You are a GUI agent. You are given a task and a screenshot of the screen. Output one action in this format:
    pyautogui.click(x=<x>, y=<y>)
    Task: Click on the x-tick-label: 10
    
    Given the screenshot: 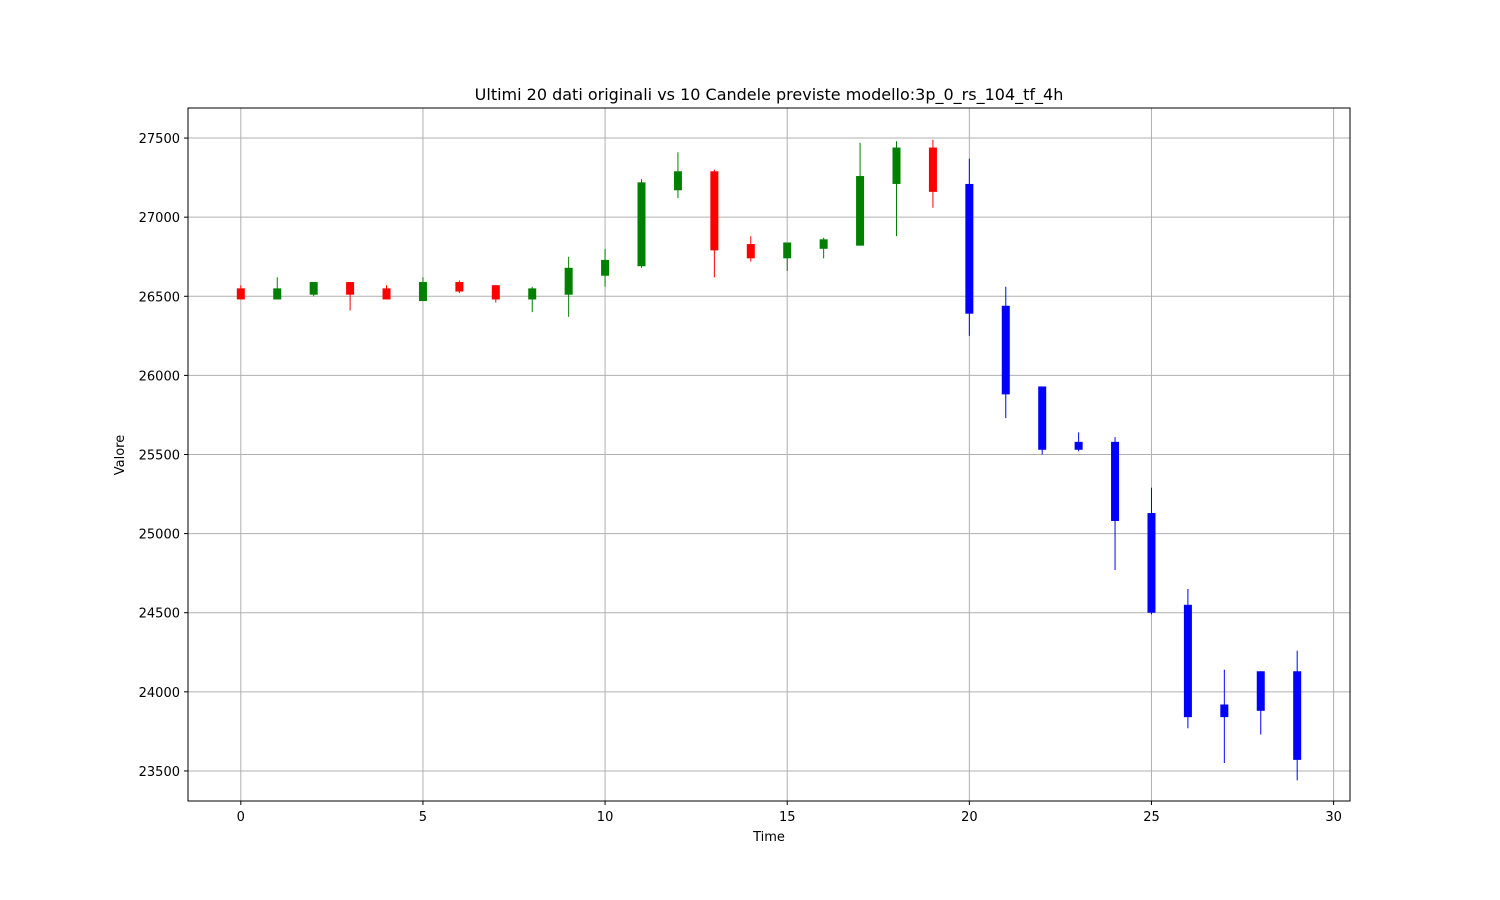 What is the action you would take?
    pyautogui.click(x=605, y=817)
    